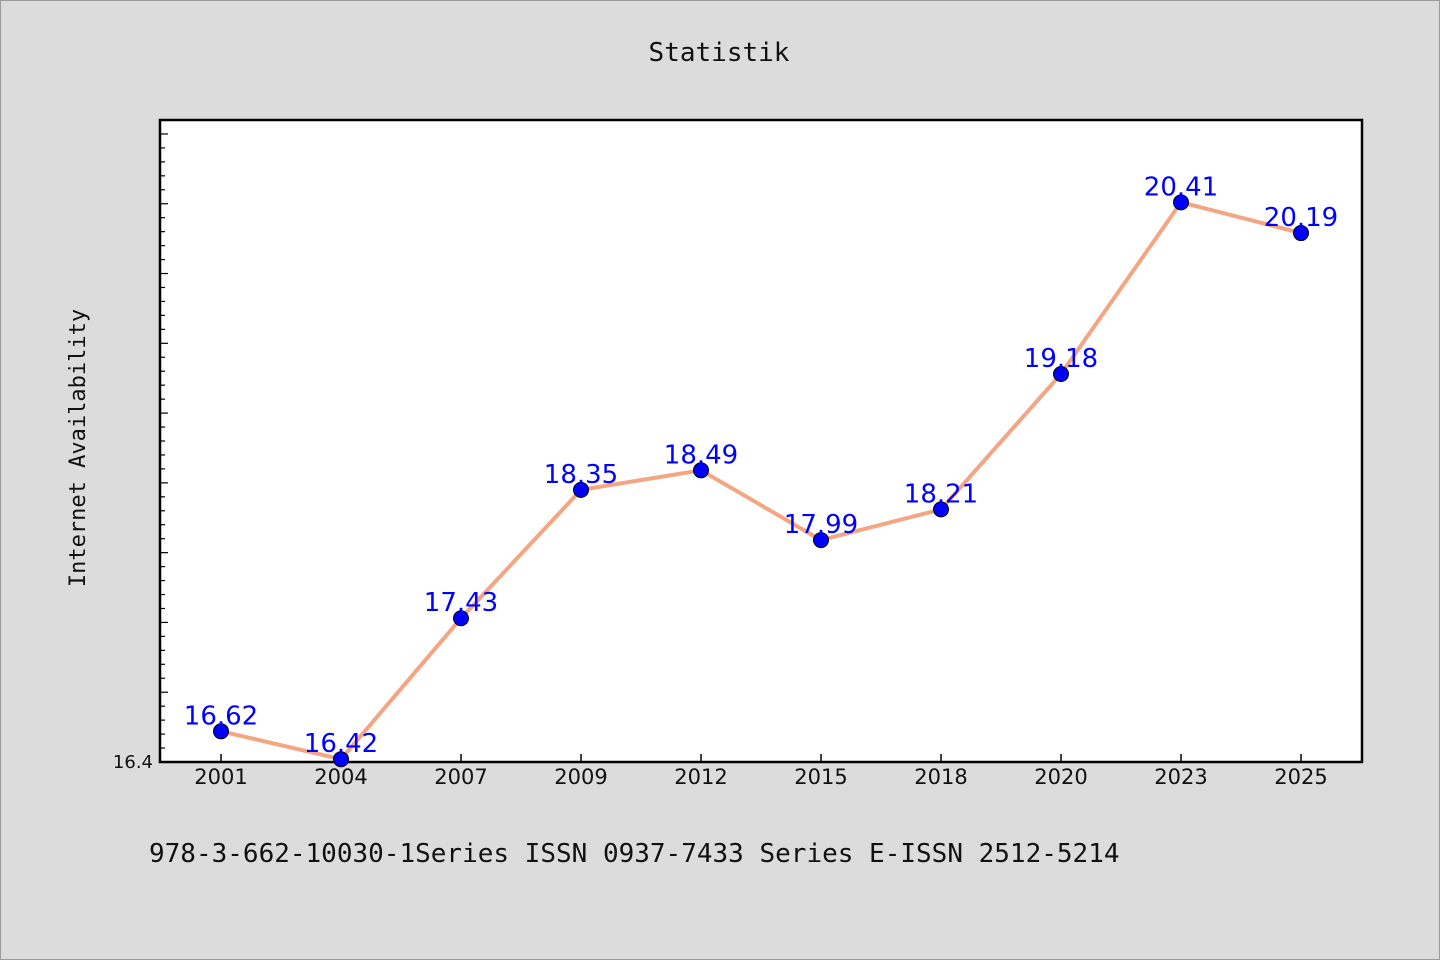 Image resolution: width=1440 pixels, height=960 pixels. Describe the element at coordinates (460, 777) in the screenshot. I see `x-tick-label: 2007` at that location.